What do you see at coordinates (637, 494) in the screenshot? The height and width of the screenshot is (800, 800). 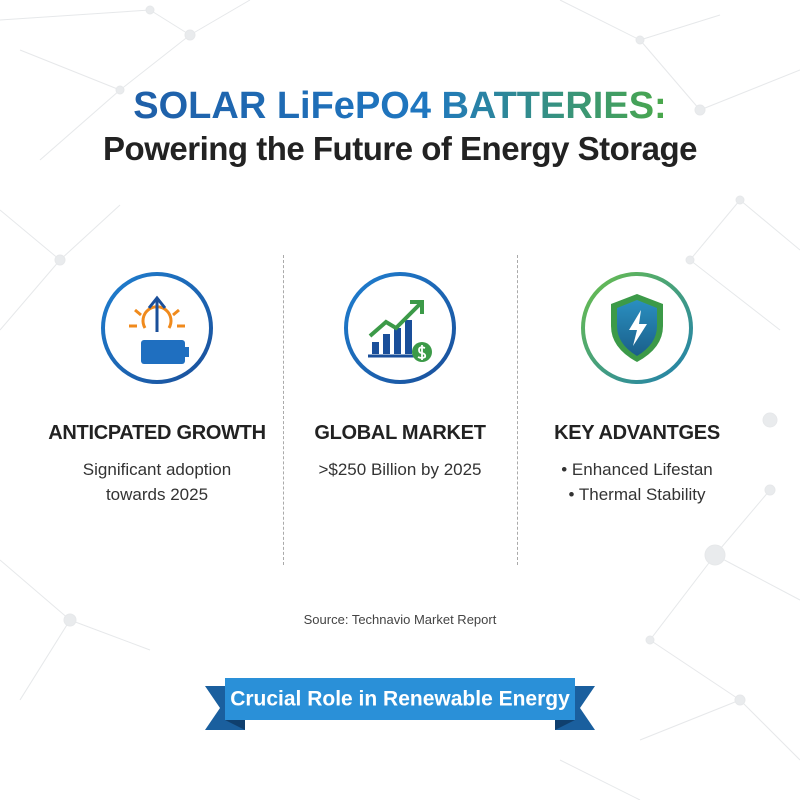 I see `column-text: • Thermal Stability` at bounding box center [637, 494].